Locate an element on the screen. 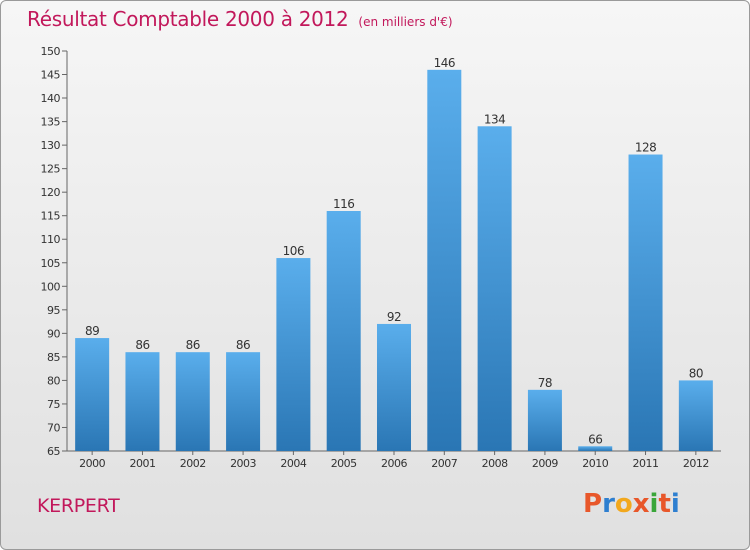 This screenshot has height=550, width=750. data-label: 89 is located at coordinates (92, 331).